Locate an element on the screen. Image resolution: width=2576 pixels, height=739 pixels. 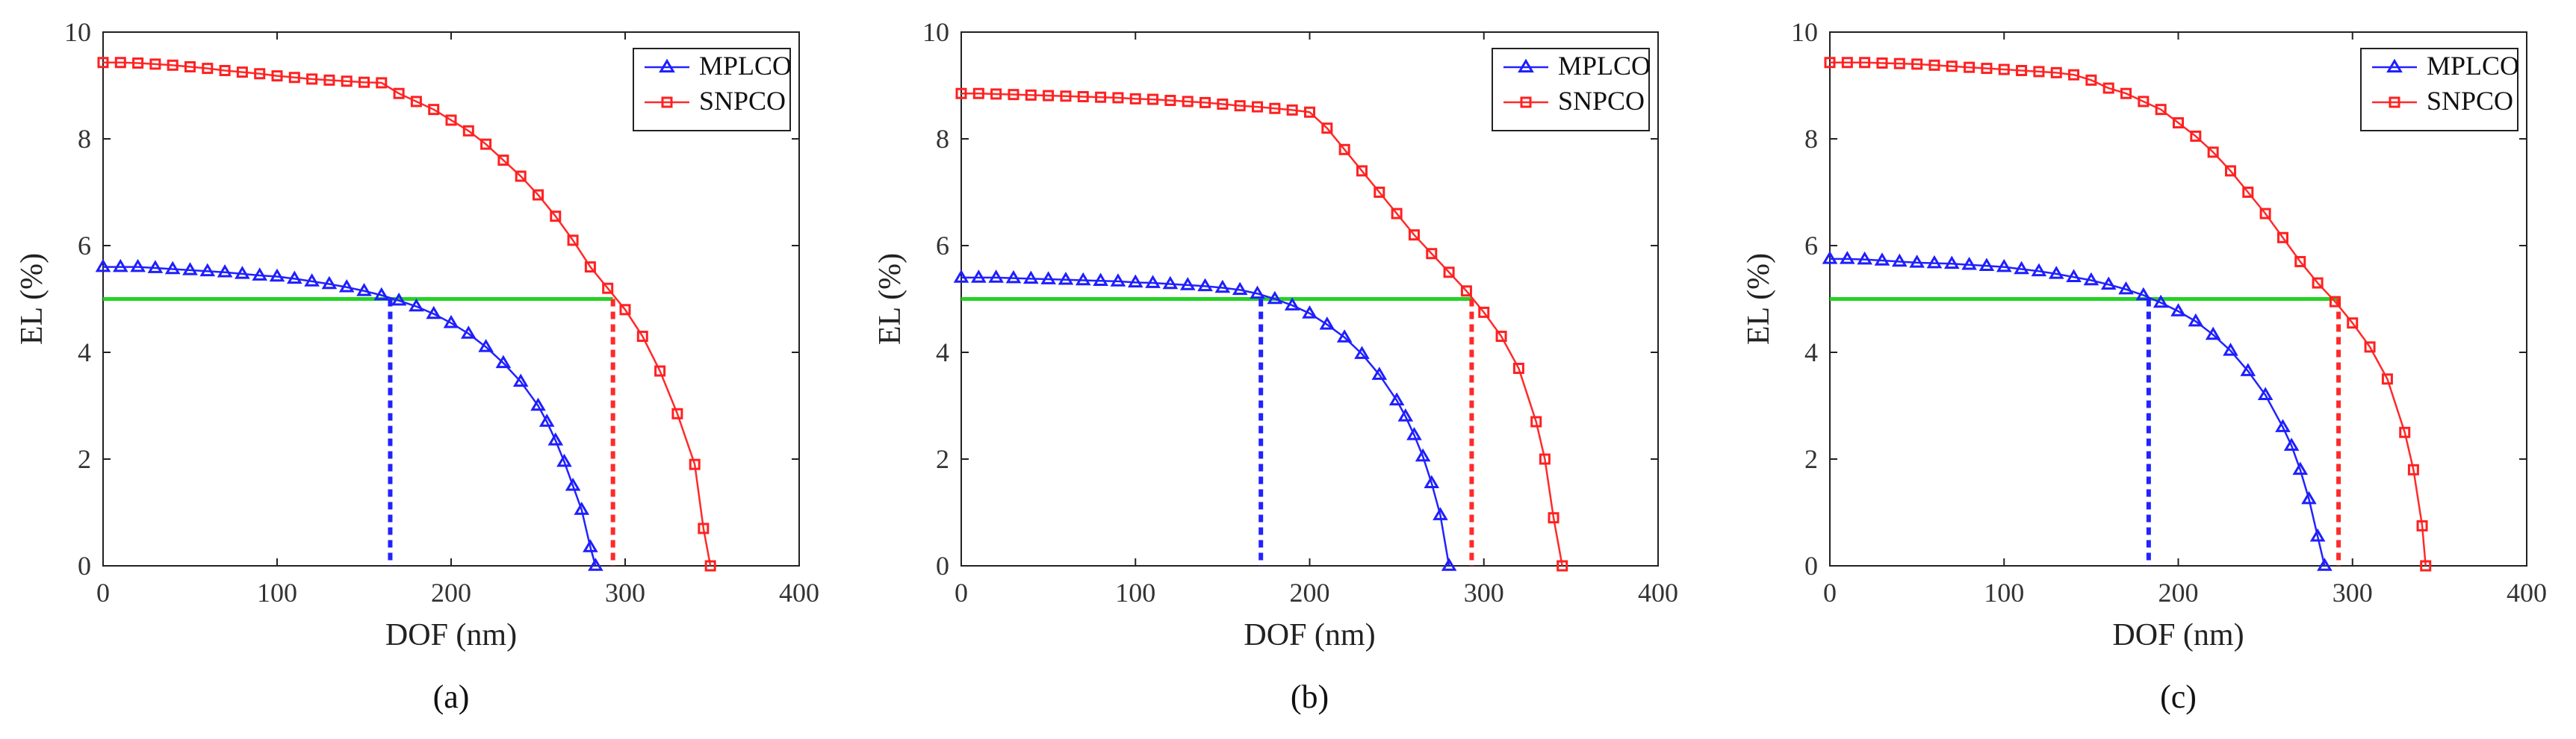
x-axis-label: DOF (nm) is located at coordinates (451, 635).